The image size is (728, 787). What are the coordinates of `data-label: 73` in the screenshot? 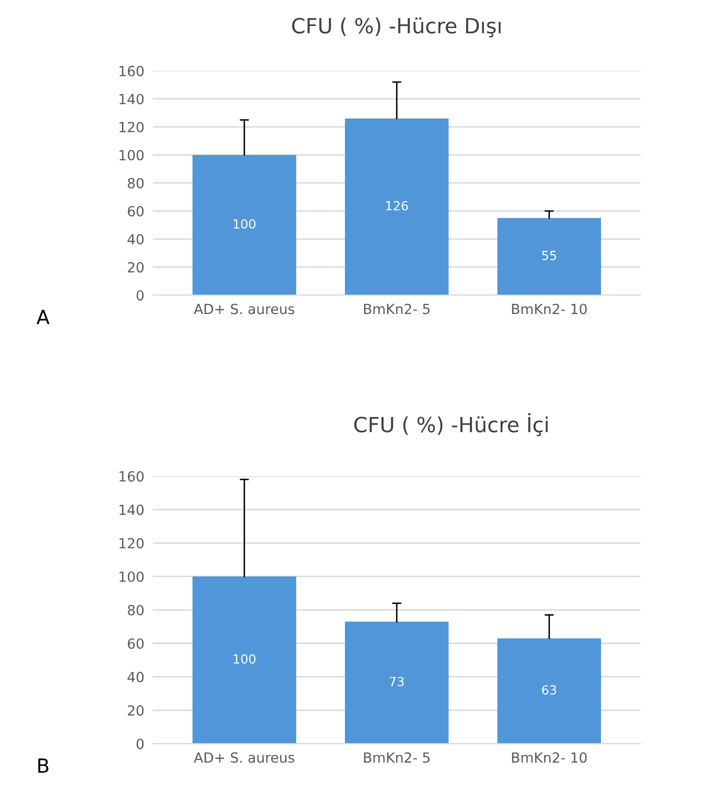 It's located at (397, 681).